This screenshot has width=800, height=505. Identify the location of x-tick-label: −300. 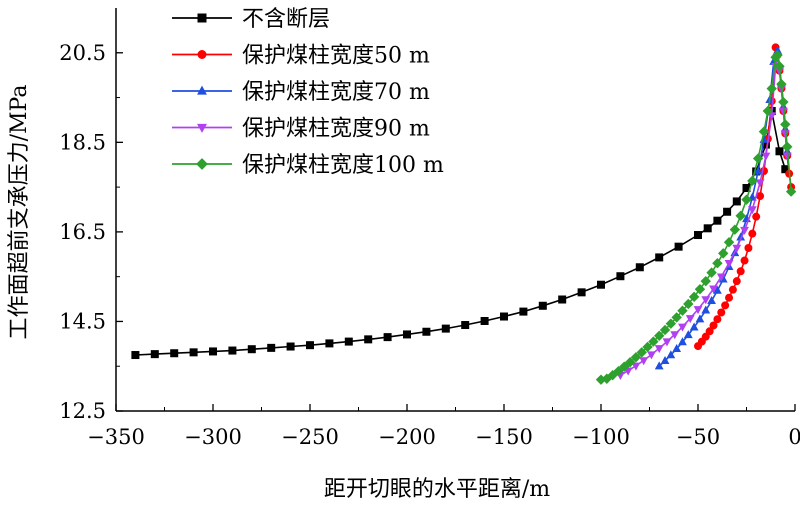
(213, 437).